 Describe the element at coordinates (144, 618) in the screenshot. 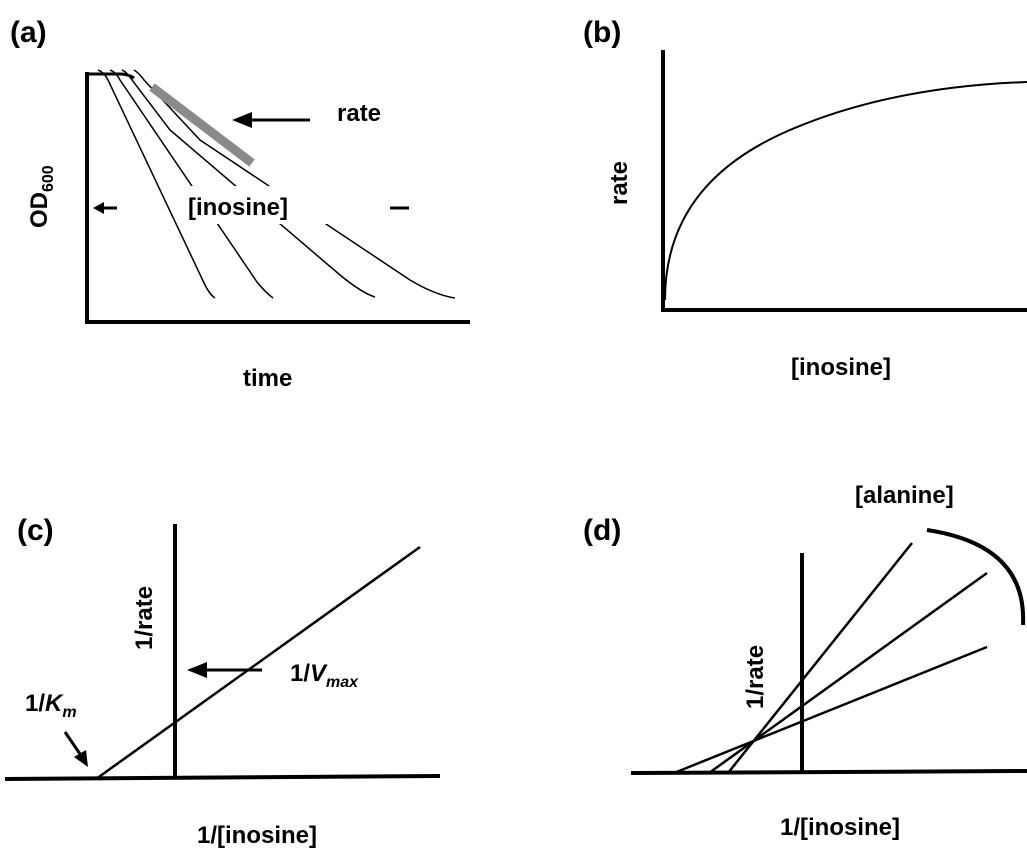

I see `panel-c-ylabel: 1/rate` at that location.